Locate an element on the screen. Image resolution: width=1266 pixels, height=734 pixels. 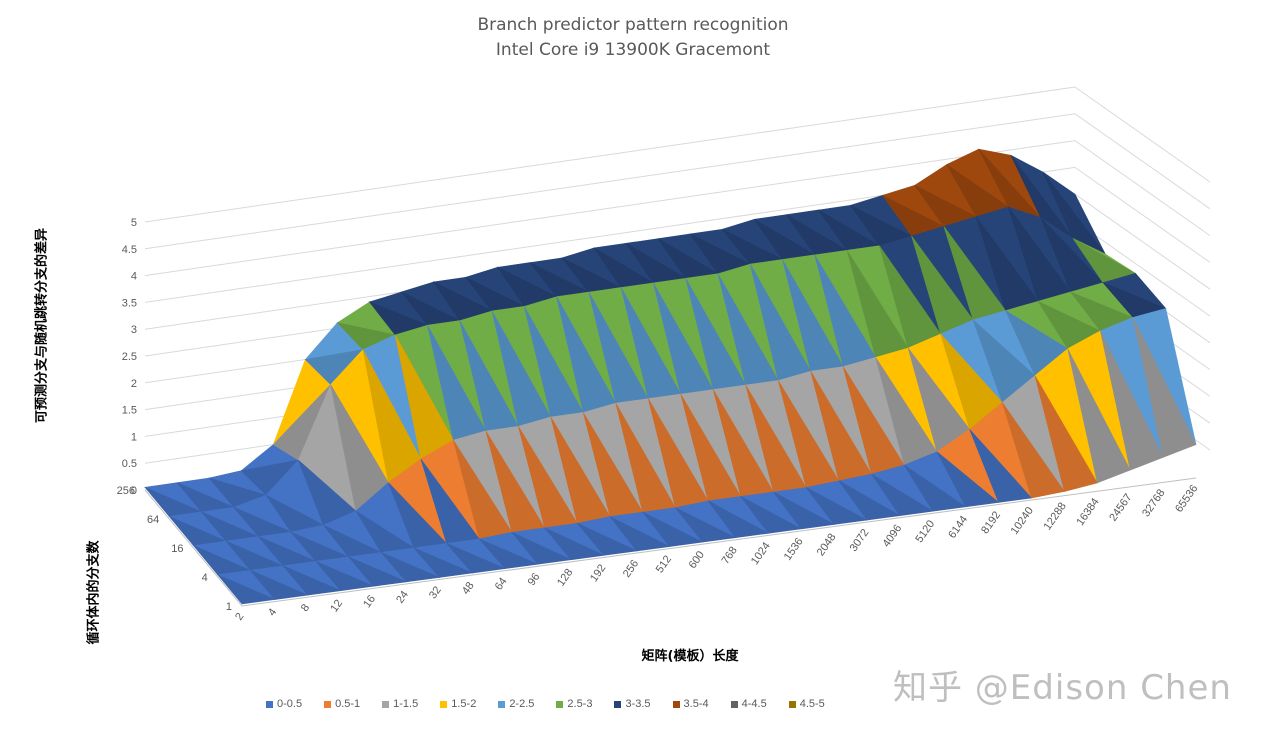
y-tick-label: 2.5 is located at coordinates (129, 357).